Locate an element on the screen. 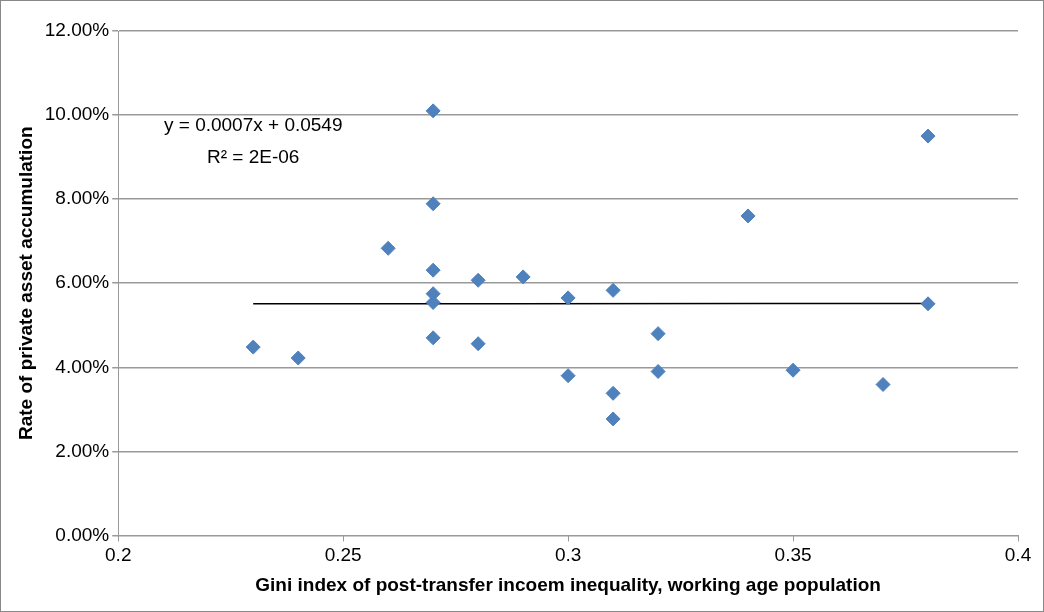 The height and width of the screenshot is (612, 1044). annotation: y = 0.0007x + 0.0549 is located at coordinates (253, 125).